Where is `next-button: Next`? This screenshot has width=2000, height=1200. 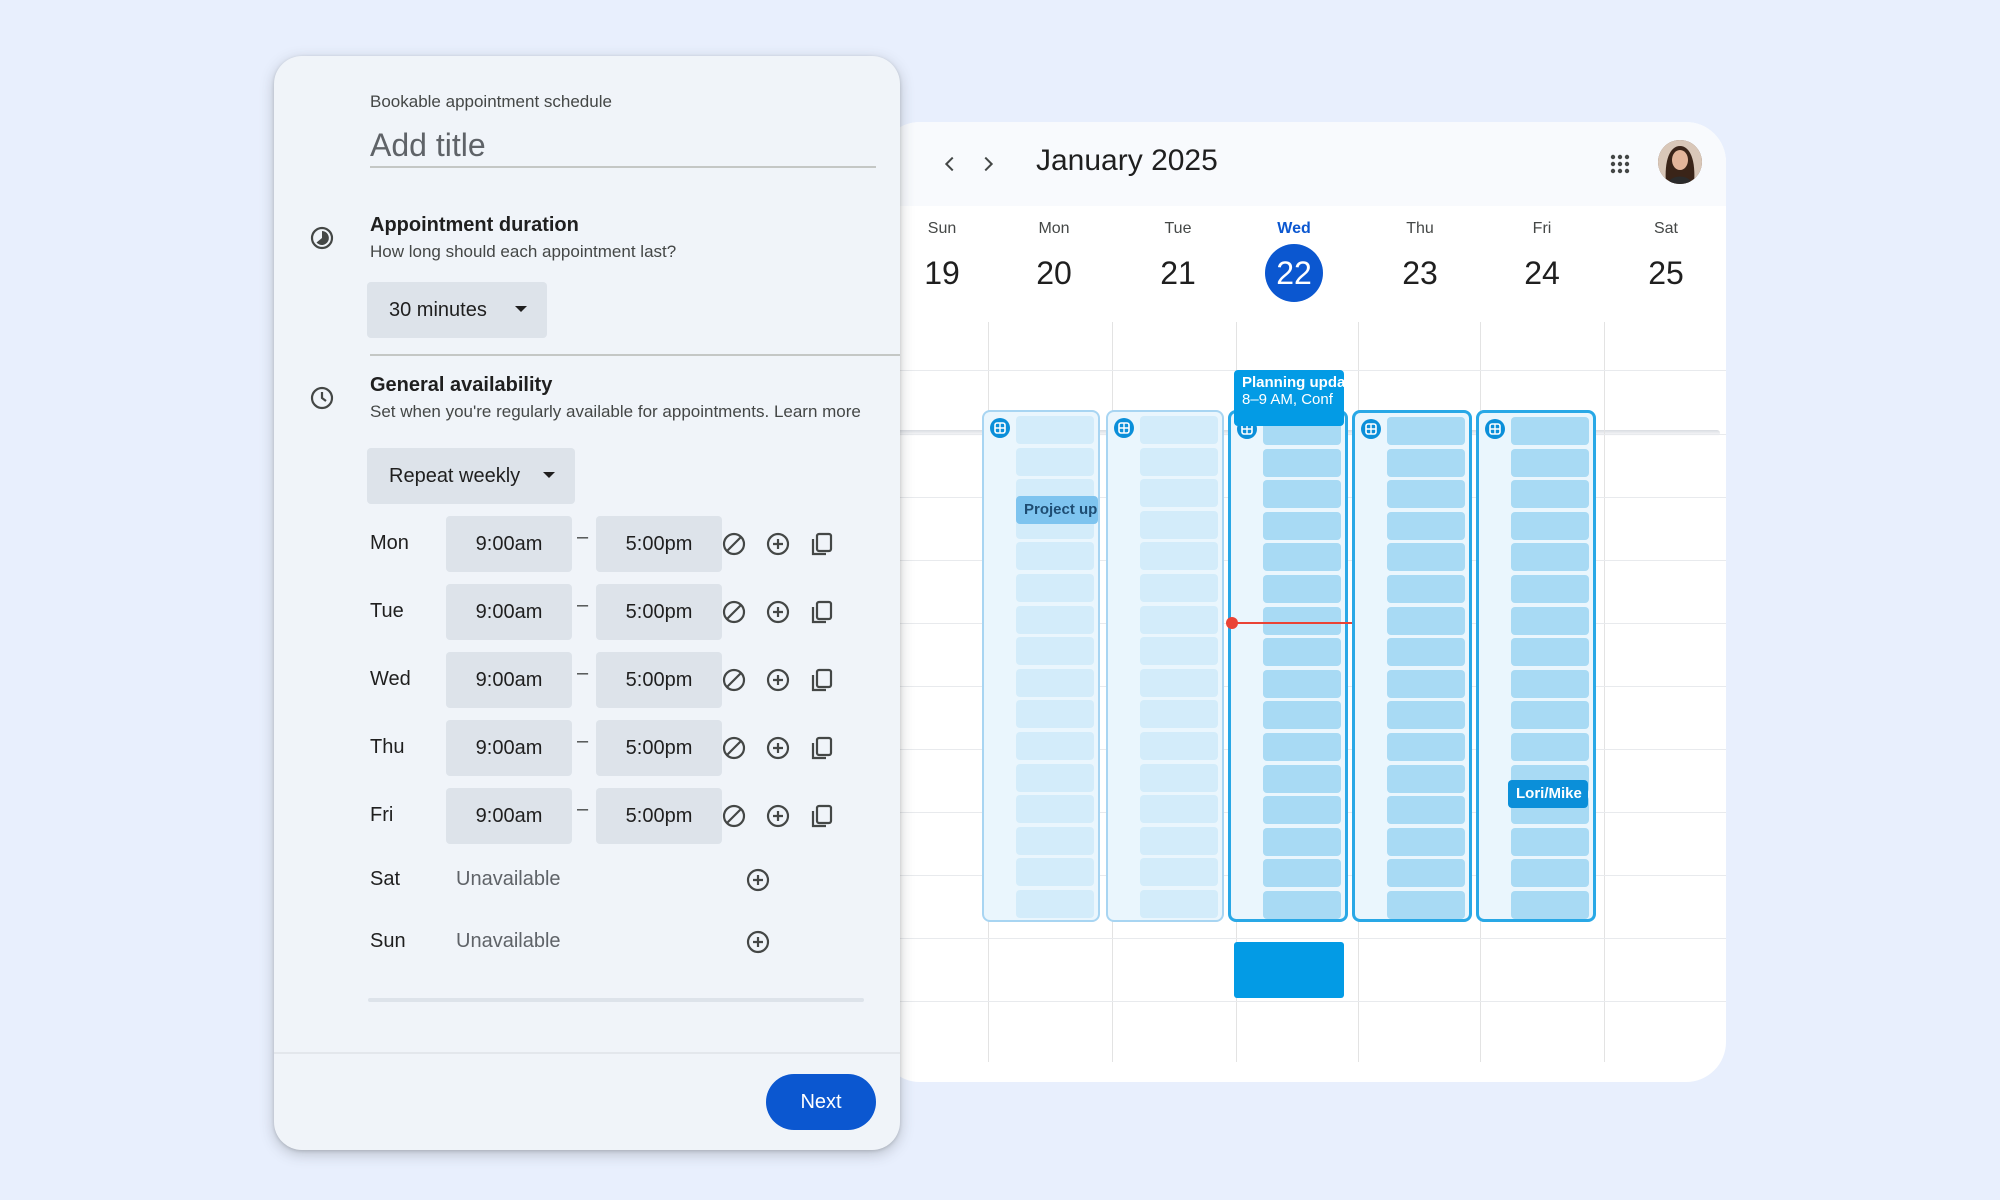
next-button: Next is located at coordinates (821, 1102).